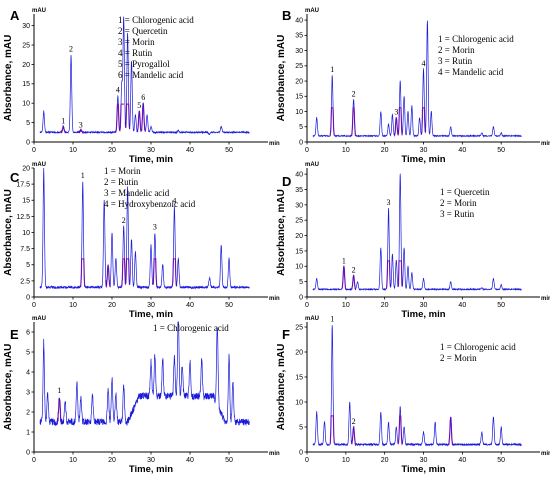 Image resolution: width=550 pixels, height=492 pixels. I want to click on peak-label: 1, so click(59, 390).